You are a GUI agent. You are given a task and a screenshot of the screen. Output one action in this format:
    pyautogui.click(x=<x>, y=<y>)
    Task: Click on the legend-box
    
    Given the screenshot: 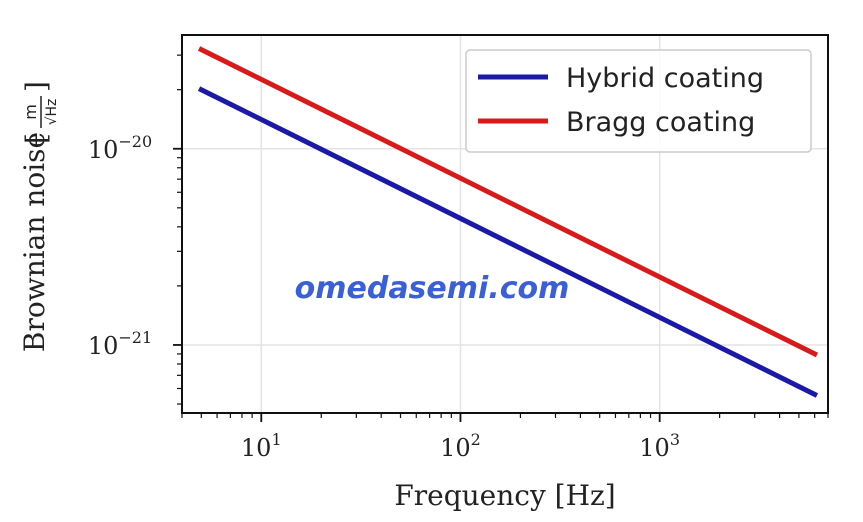 What is the action you would take?
    pyautogui.click(x=638, y=101)
    